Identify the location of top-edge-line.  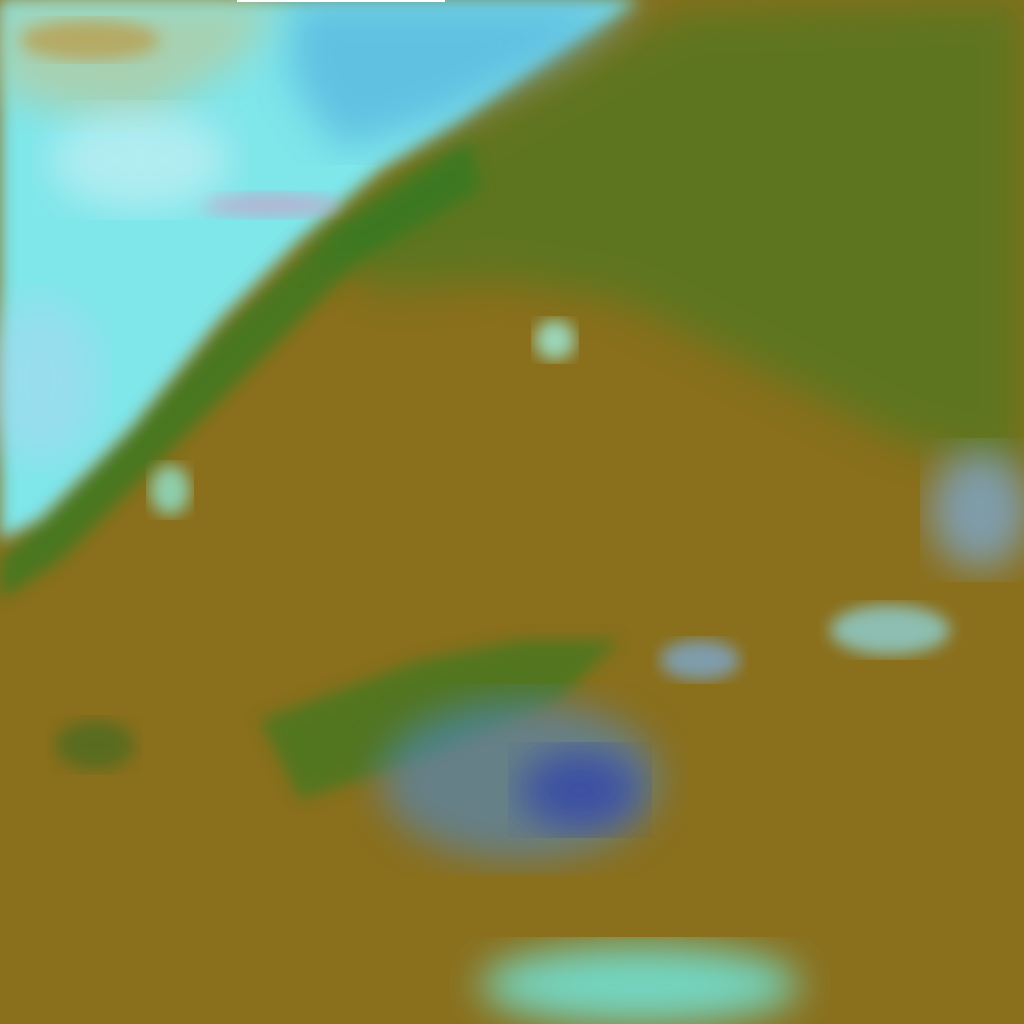
(341, 1).